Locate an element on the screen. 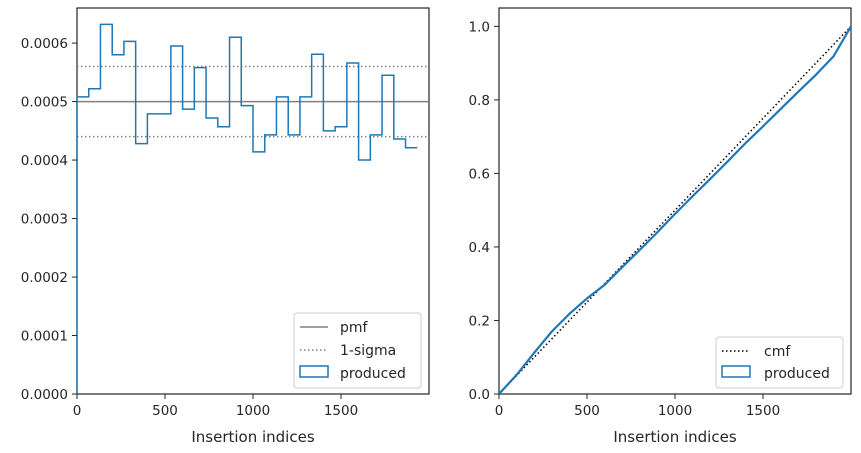 This screenshot has width=861, height=453. left-legend-box is located at coordinates (357, 350).